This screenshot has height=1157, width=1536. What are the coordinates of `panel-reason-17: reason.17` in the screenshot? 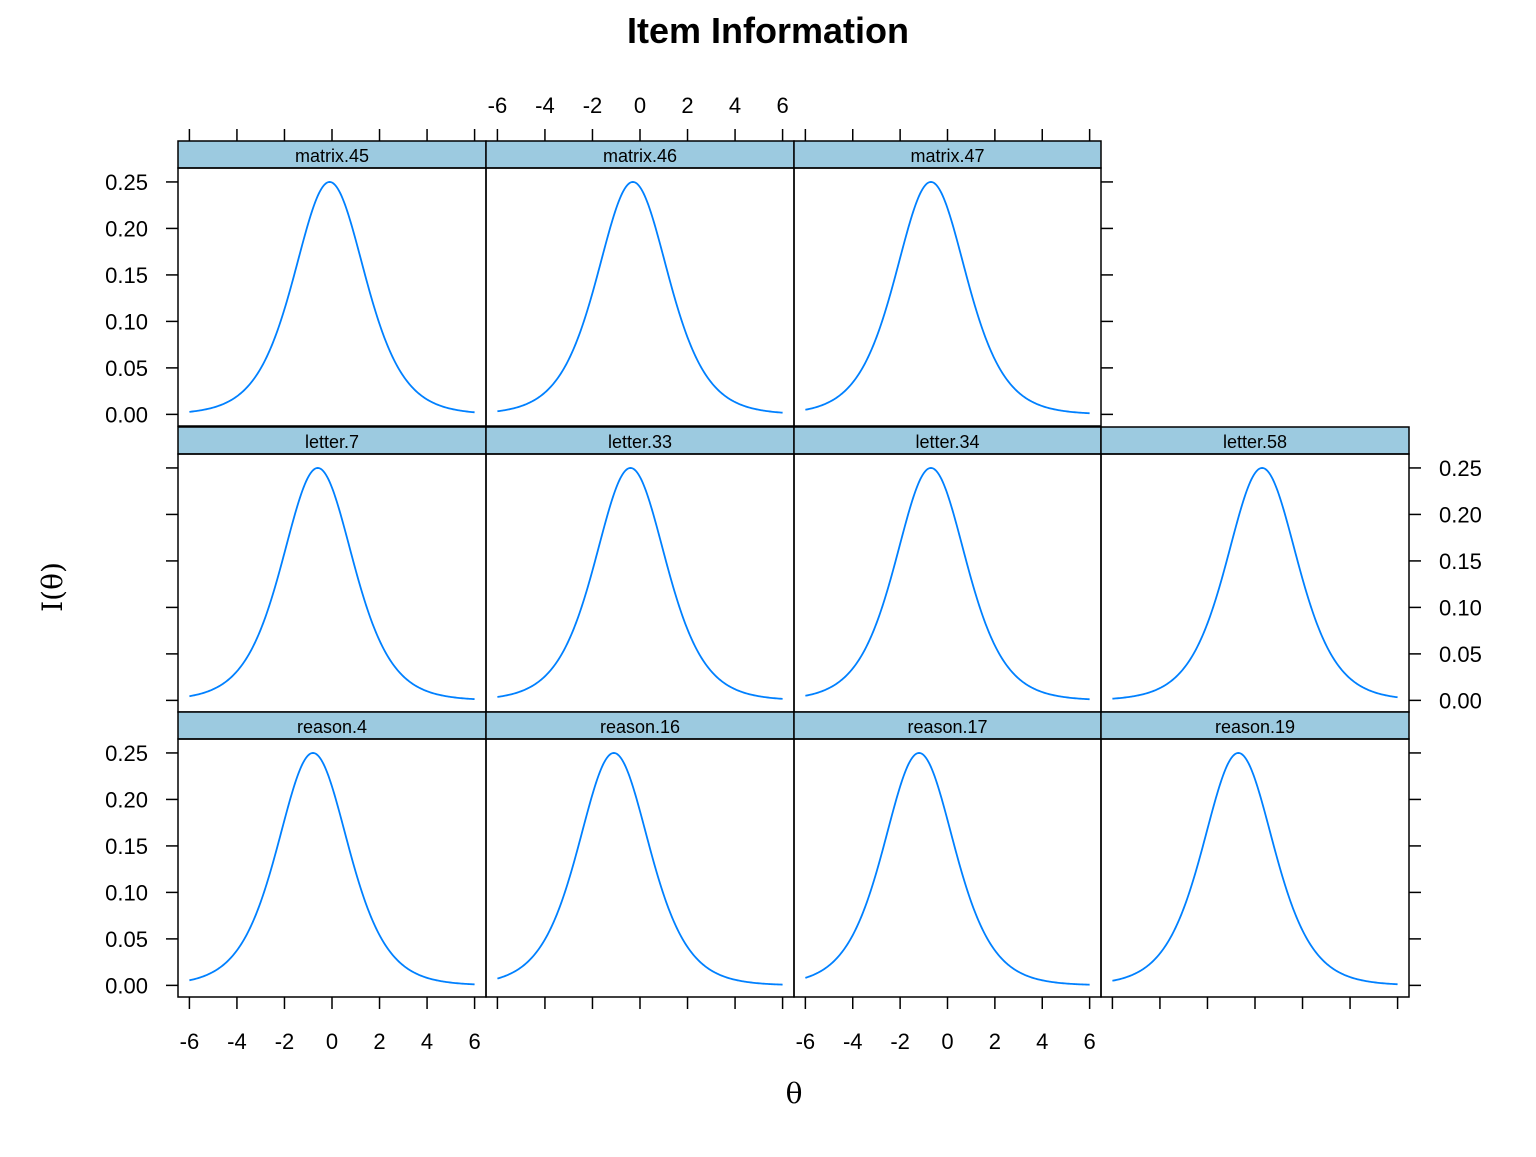 It's located at (947, 854).